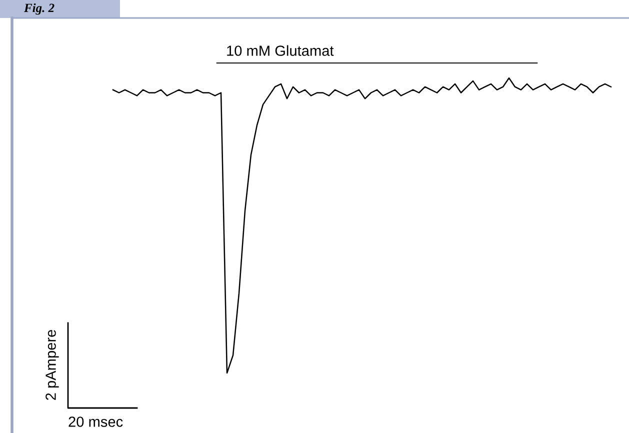 This screenshot has height=433, width=629. Describe the element at coordinates (280, 50) in the screenshot. I see `text: 10 mM Glutamat` at that location.